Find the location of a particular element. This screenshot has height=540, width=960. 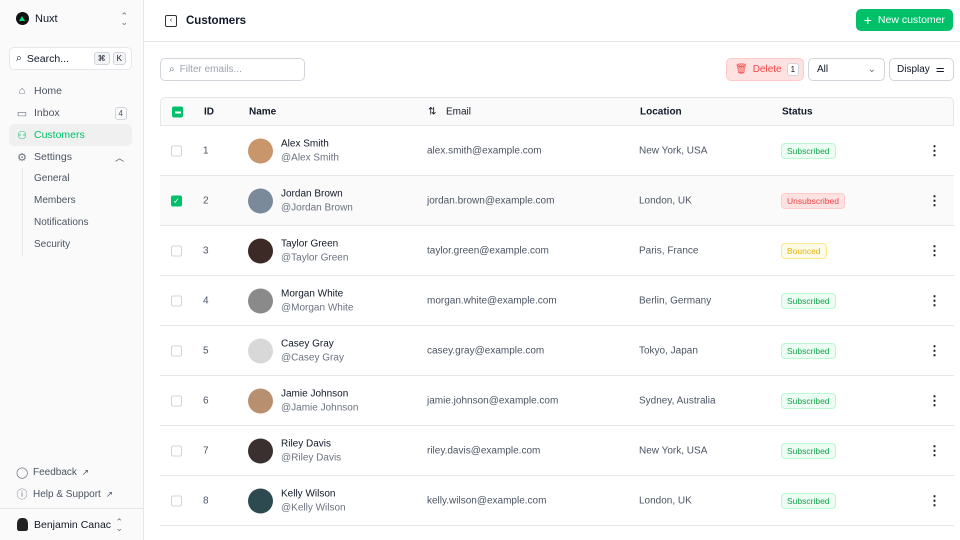

customer-location: London, UK is located at coordinates (665, 200).